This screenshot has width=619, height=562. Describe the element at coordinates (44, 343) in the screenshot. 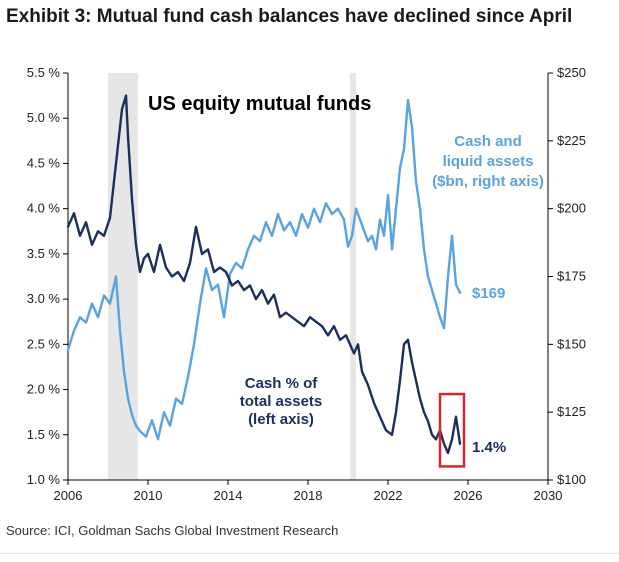

I see `left-y-tick-label: 2.5 %` at that location.